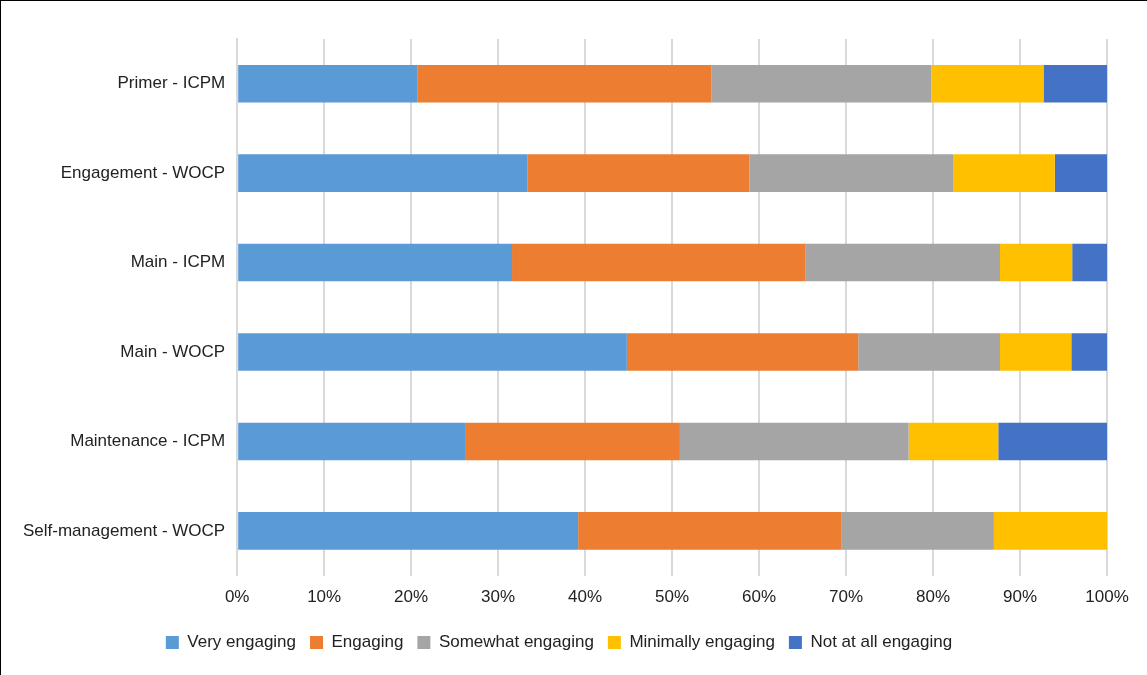 The width and height of the screenshot is (1147, 675). What do you see at coordinates (933, 597) in the screenshot?
I see `x-tick-label: 80%` at bounding box center [933, 597].